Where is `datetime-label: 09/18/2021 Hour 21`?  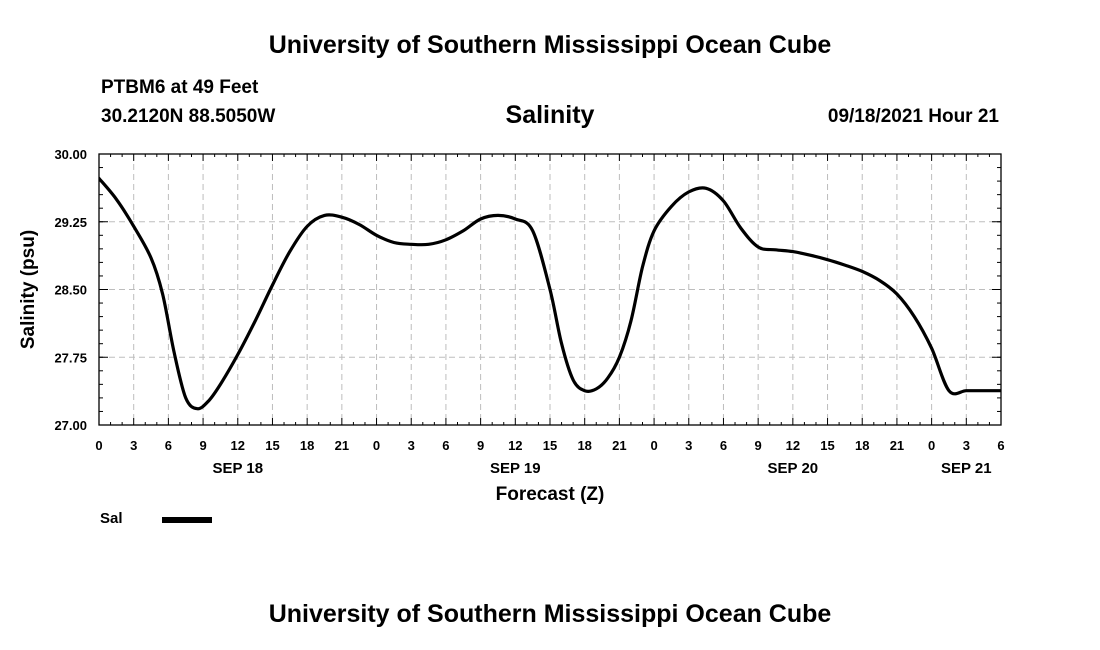
datetime-label: 09/18/2021 Hour 21 is located at coordinates (913, 116).